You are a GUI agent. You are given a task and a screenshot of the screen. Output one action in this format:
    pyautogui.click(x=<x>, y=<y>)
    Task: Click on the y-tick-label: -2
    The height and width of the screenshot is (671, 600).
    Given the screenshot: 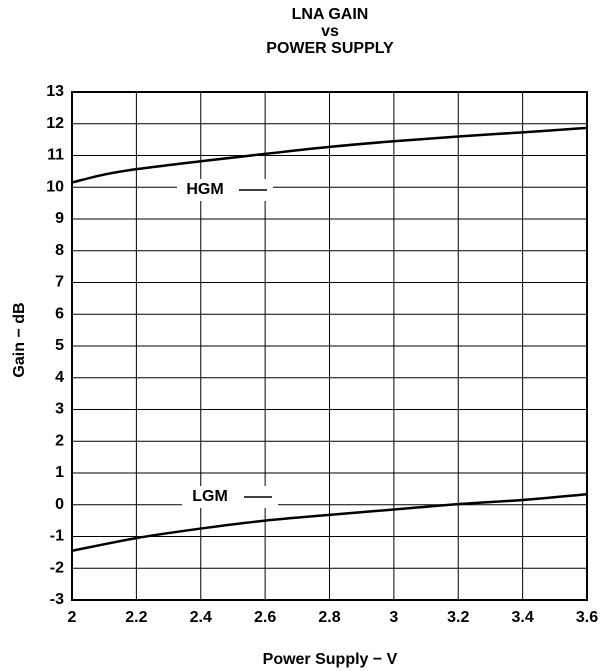 What is the action you would take?
    pyautogui.click(x=57, y=567)
    